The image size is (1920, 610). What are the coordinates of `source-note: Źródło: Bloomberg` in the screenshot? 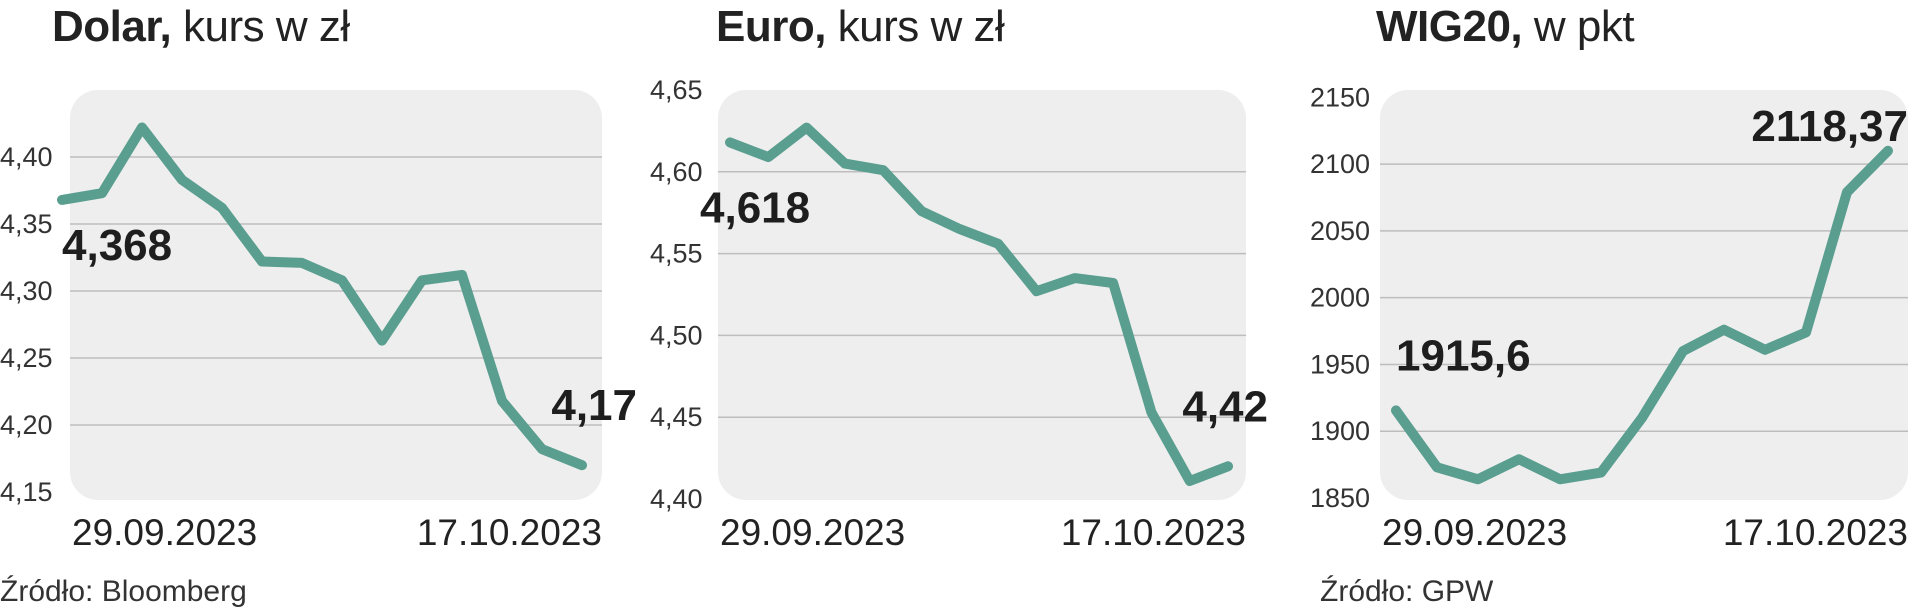 It's located at (123, 591).